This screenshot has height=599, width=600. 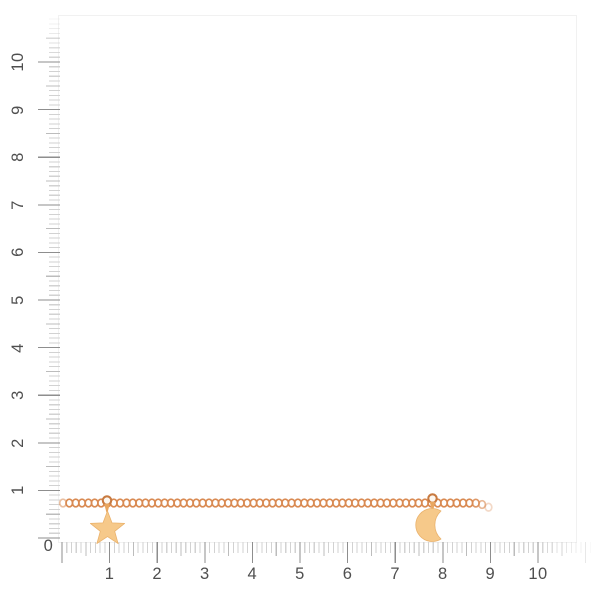 What do you see at coordinates (275, 505) in the screenshot?
I see `chain-bracelet` at bounding box center [275, 505].